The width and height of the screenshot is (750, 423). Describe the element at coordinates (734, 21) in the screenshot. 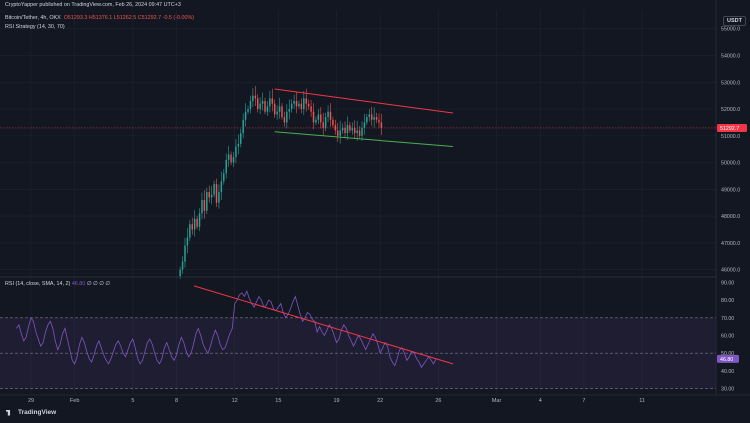

I see `currency-badge: USDT` at that location.